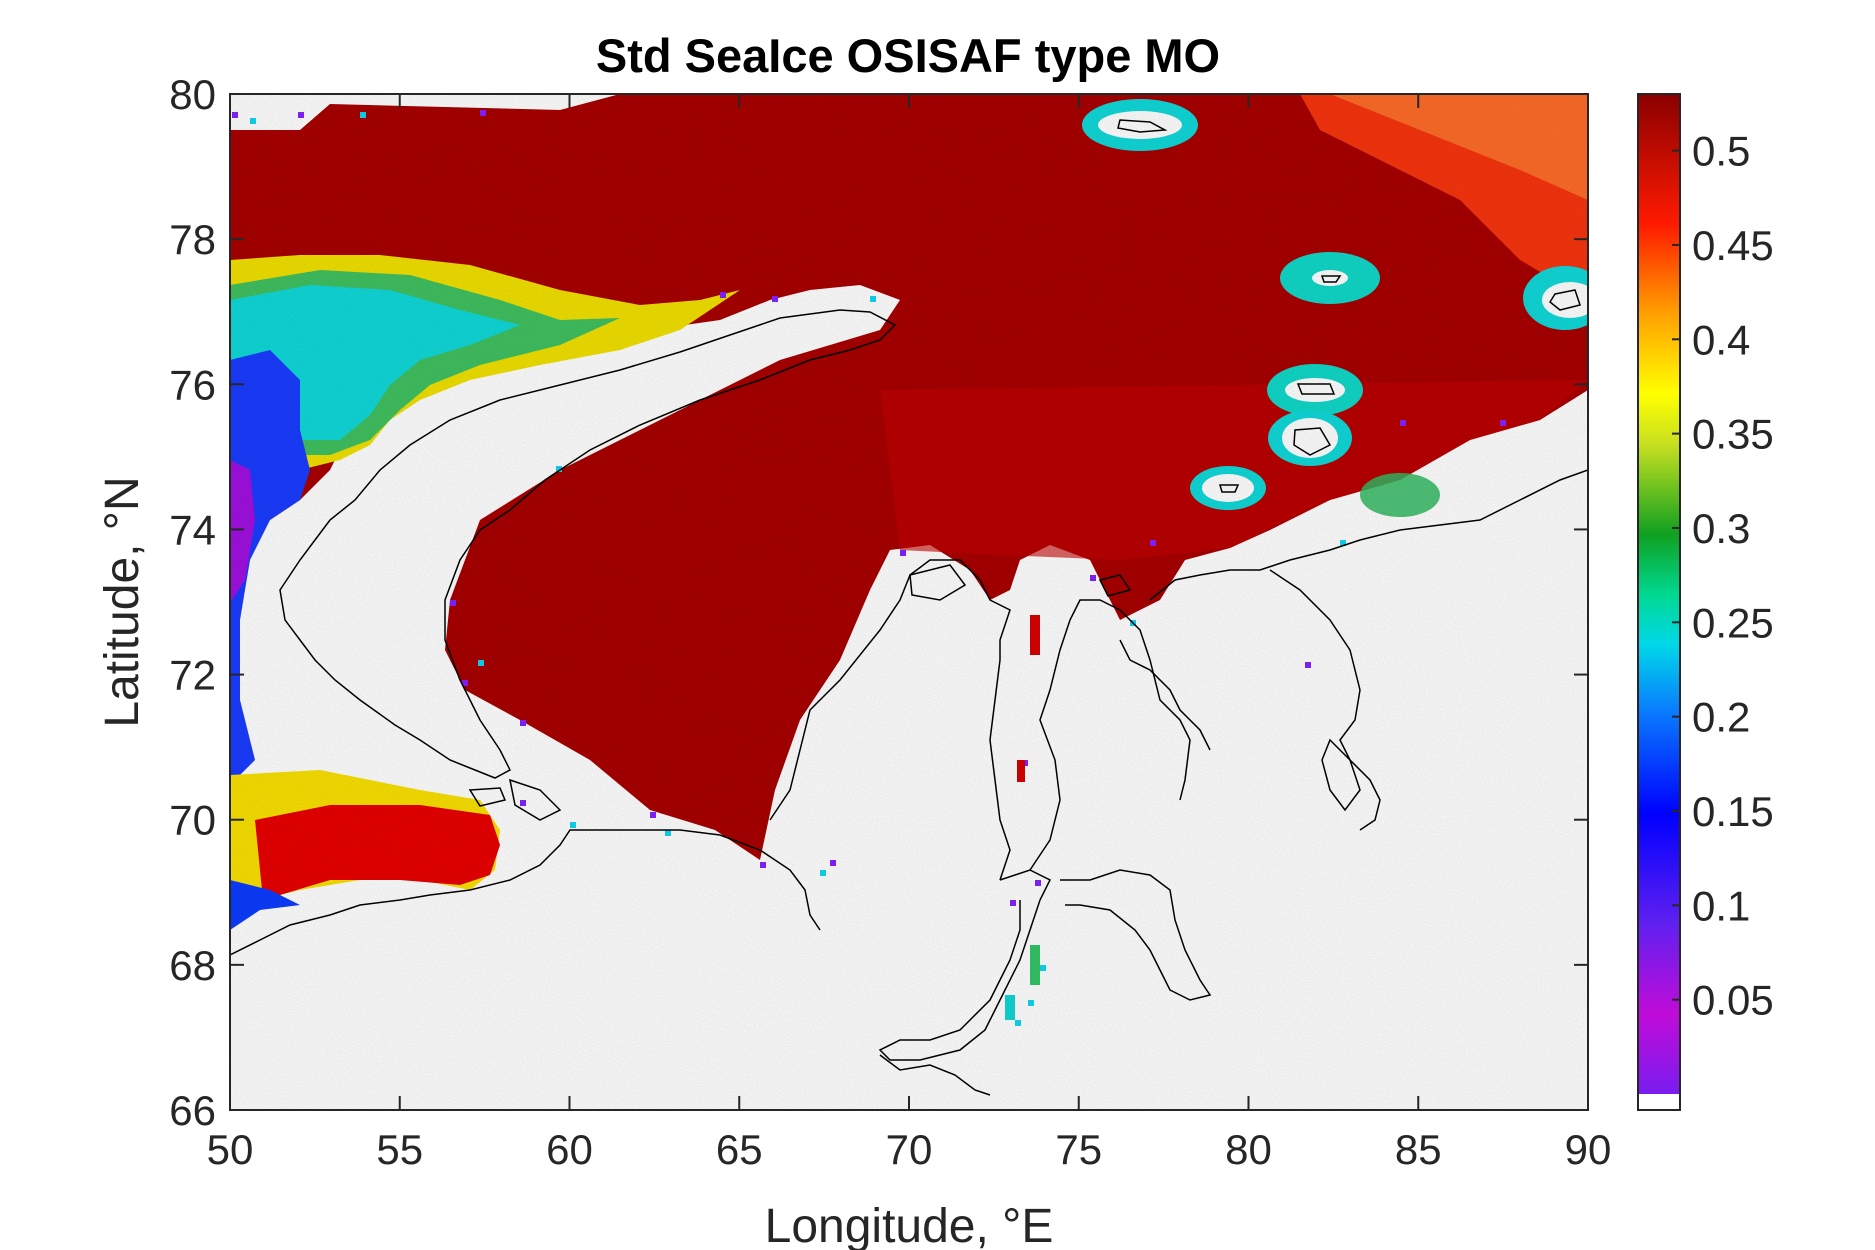 The width and height of the screenshot is (1875, 1250). I want to click on x-tick-label: 80, so click(1248, 1149).